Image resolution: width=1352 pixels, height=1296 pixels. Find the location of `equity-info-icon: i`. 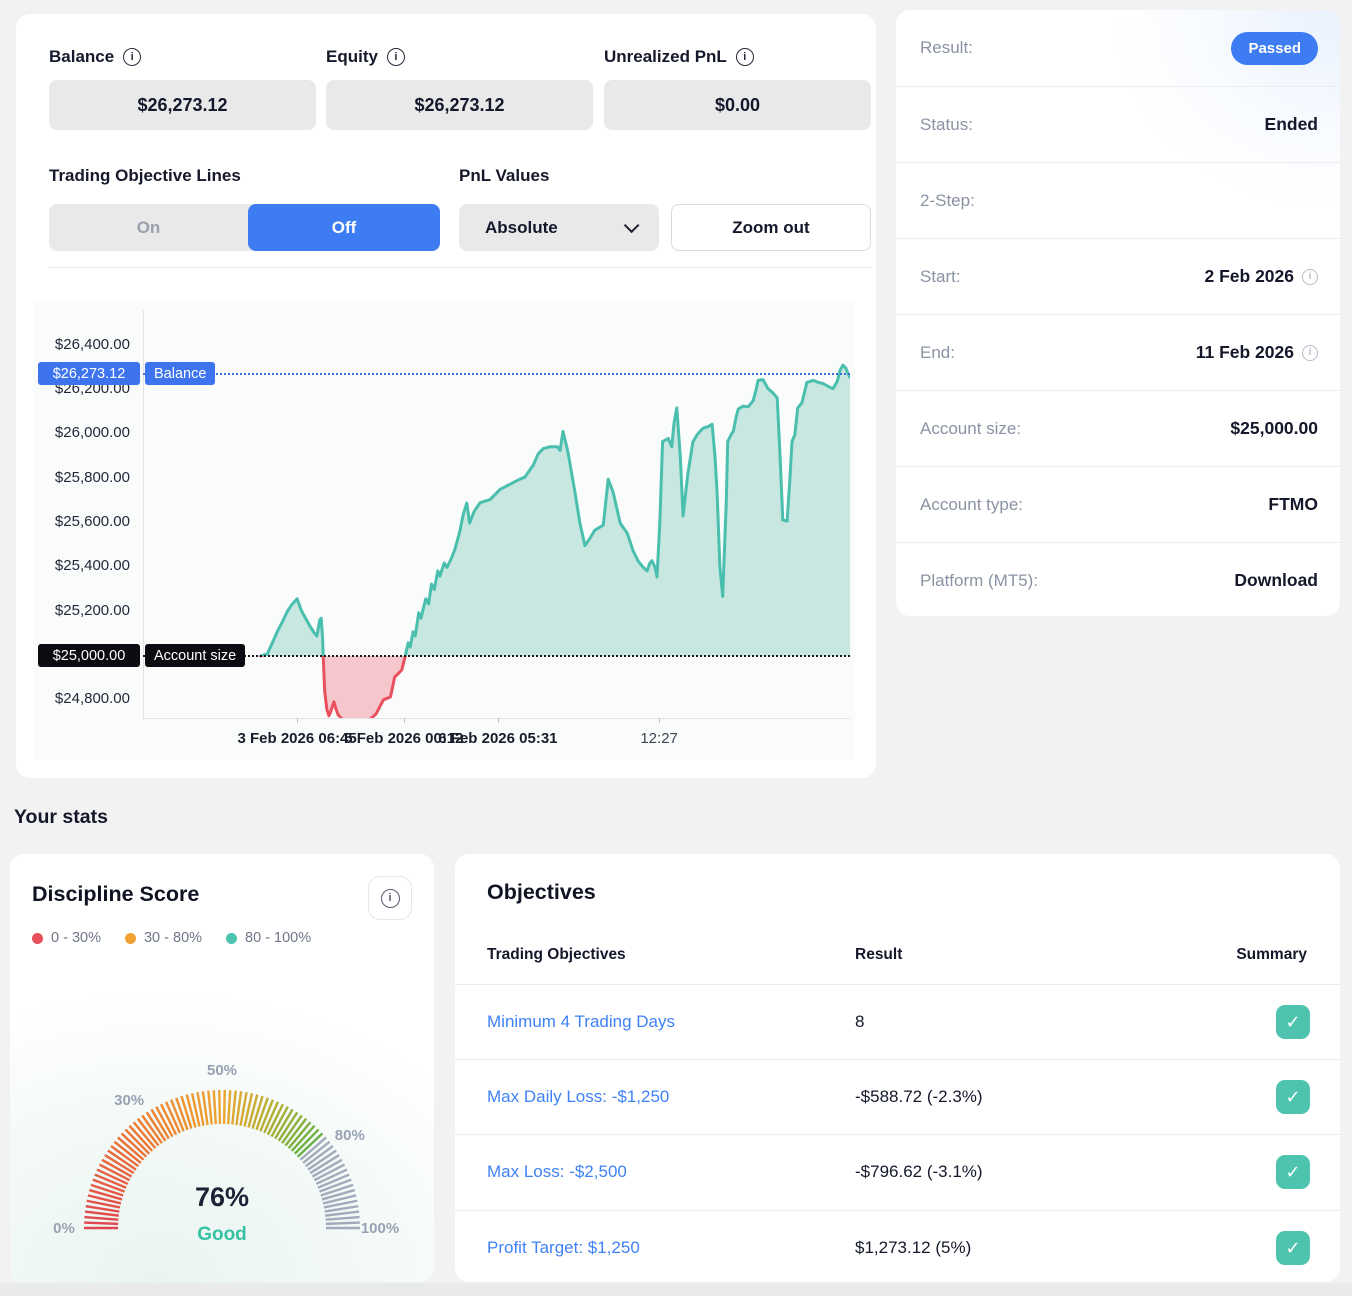

equity-info-icon: i is located at coordinates (395, 57).